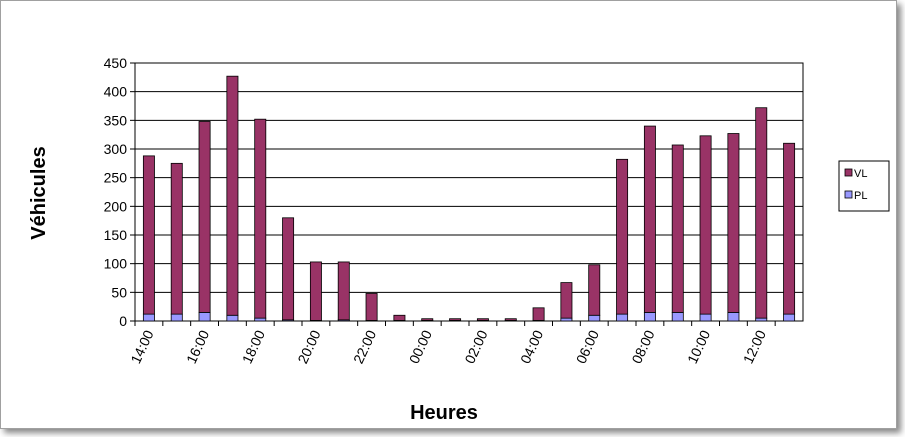 Image resolution: width=905 pixels, height=437 pixels. What do you see at coordinates (475, 346) in the screenshot?
I see `x-tick-label: 02:00` at bounding box center [475, 346].